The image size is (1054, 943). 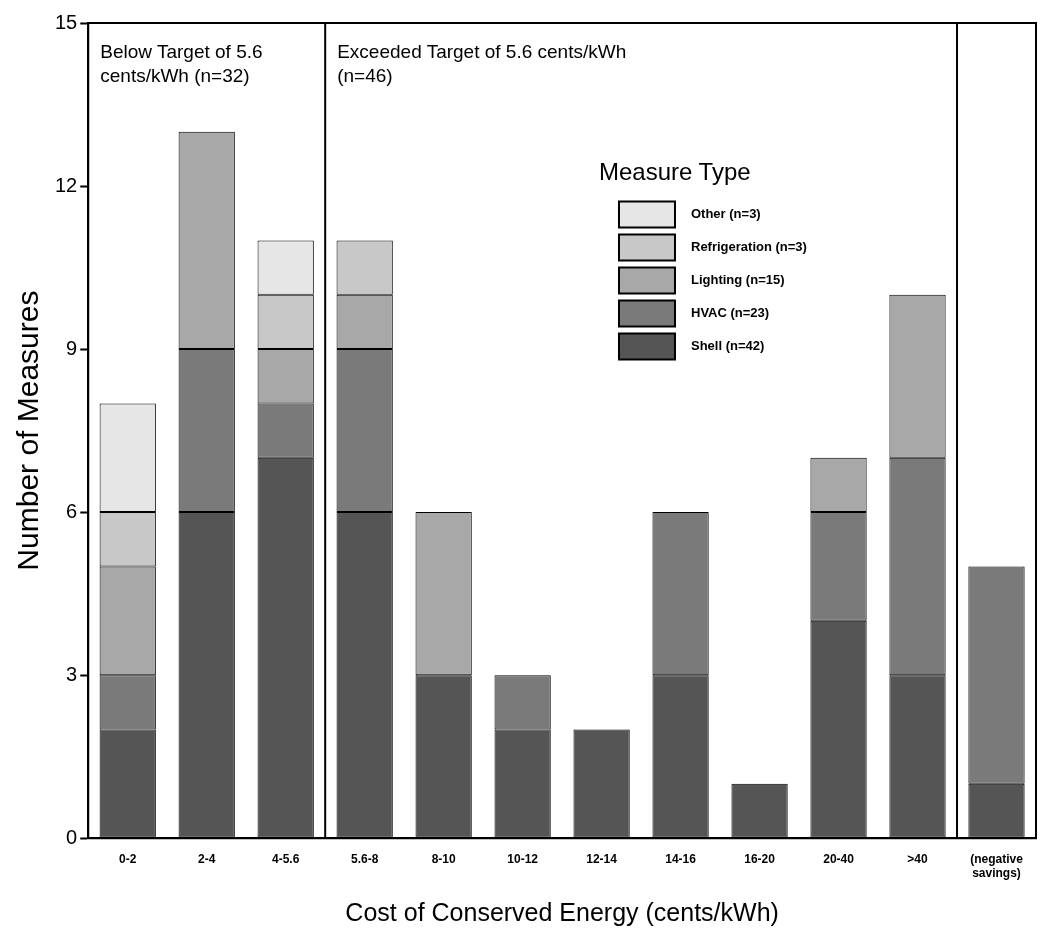 I want to click on x-tick-label: 0-2, so click(x=128, y=858).